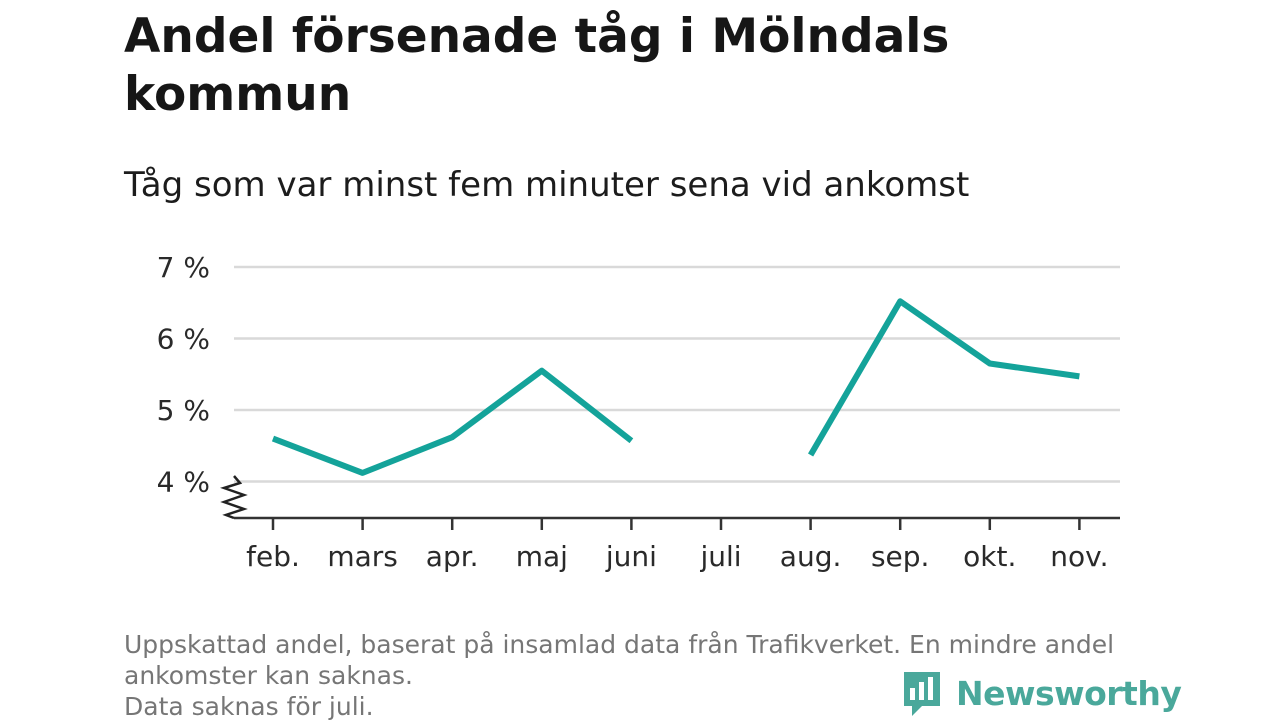 This screenshot has width=1280, height=722. What do you see at coordinates (183, 410) in the screenshot?
I see `y-tick-label: 5 %` at bounding box center [183, 410].